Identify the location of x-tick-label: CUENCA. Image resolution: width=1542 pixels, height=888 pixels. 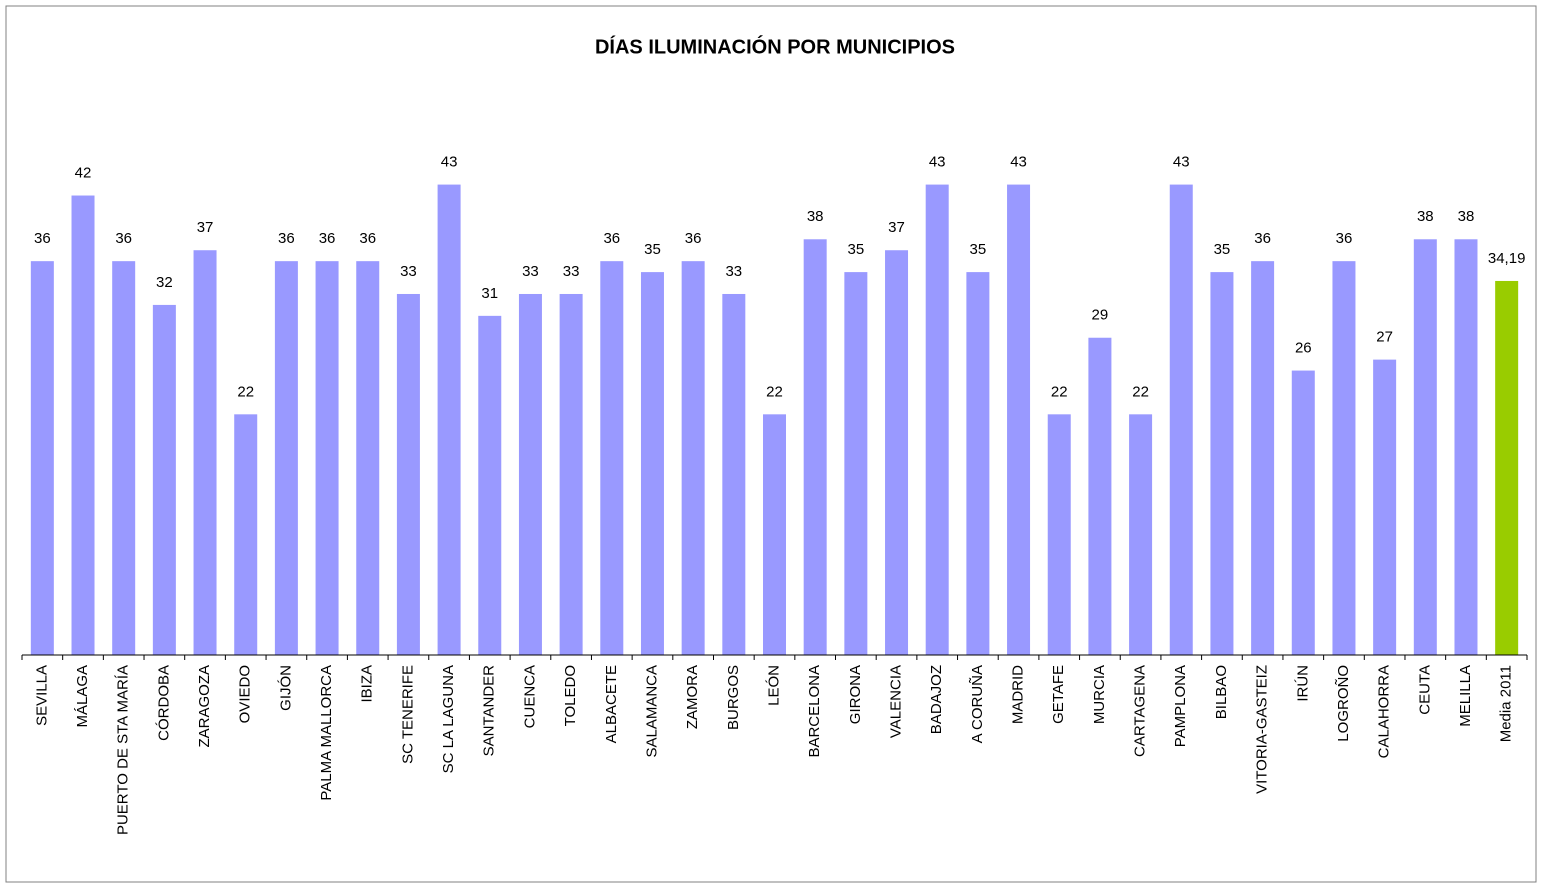
(529, 696).